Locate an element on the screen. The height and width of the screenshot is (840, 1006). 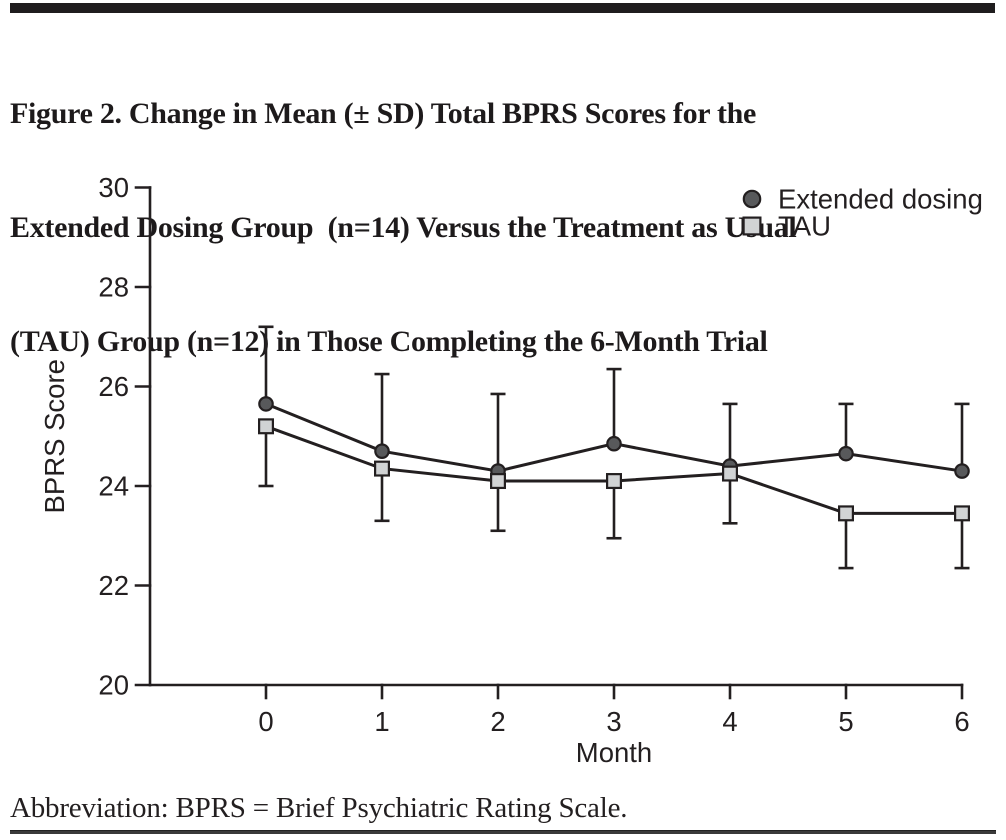
x-tick-label: 3 is located at coordinates (613, 721).